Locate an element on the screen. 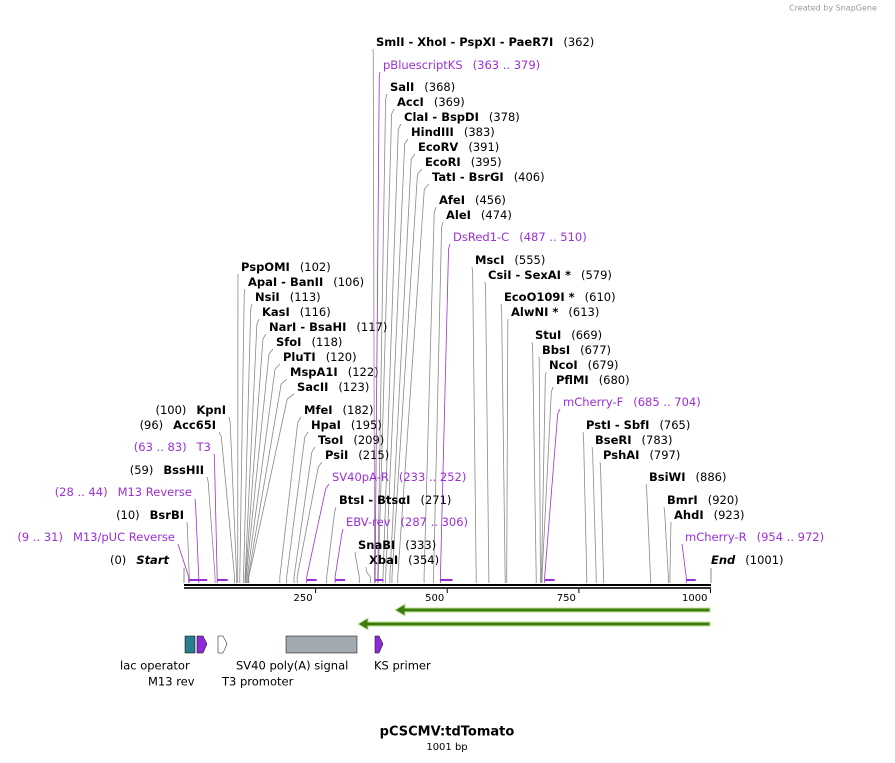  label-name: NcoI is located at coordinates (563, 365).